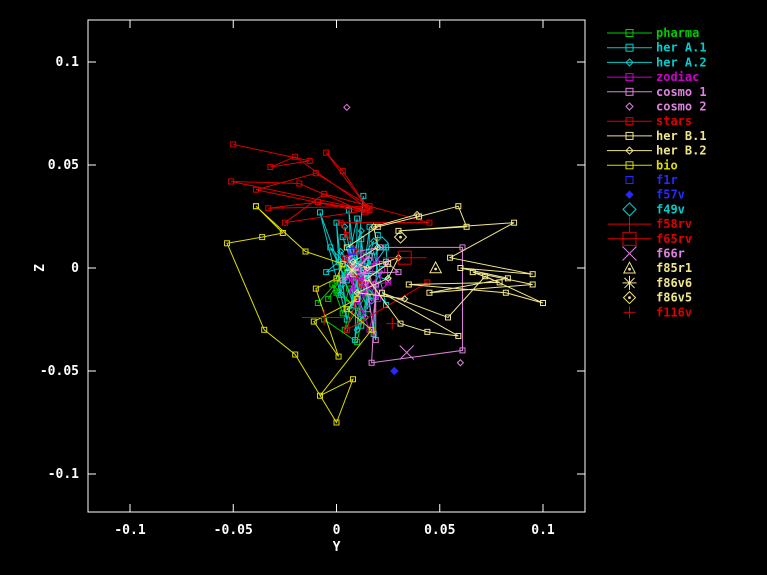 This screenshot has width=767, height=575. I want to click on legend-label-f49v: f49v, so click(670, 209).